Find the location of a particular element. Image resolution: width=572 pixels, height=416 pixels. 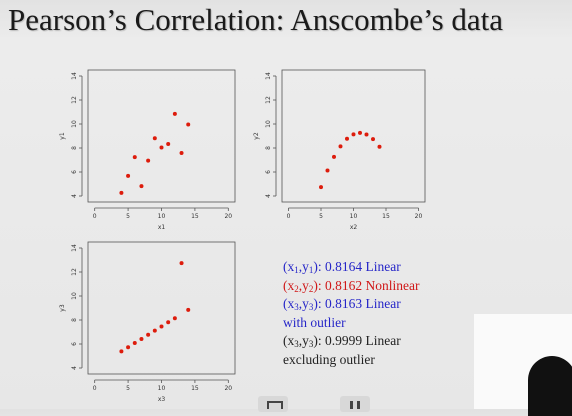

pause-button is located at coordinates (355, 404).